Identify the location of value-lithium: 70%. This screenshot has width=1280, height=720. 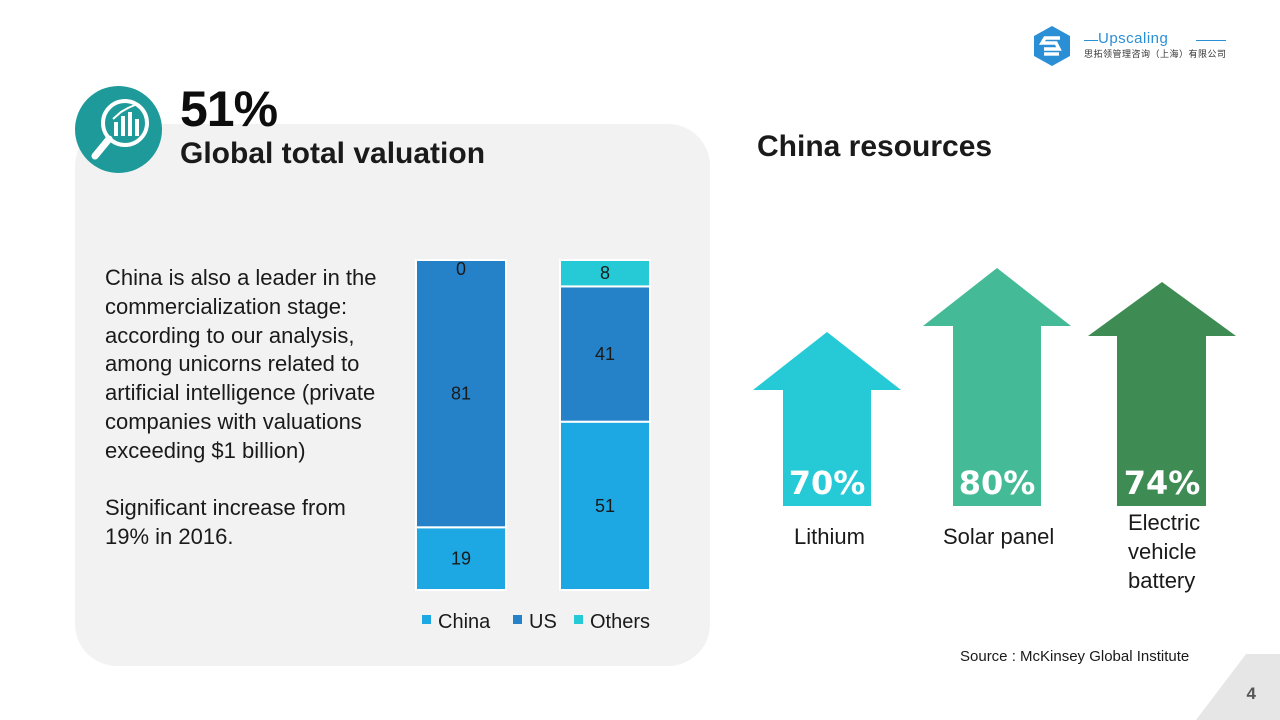
(827, 483).